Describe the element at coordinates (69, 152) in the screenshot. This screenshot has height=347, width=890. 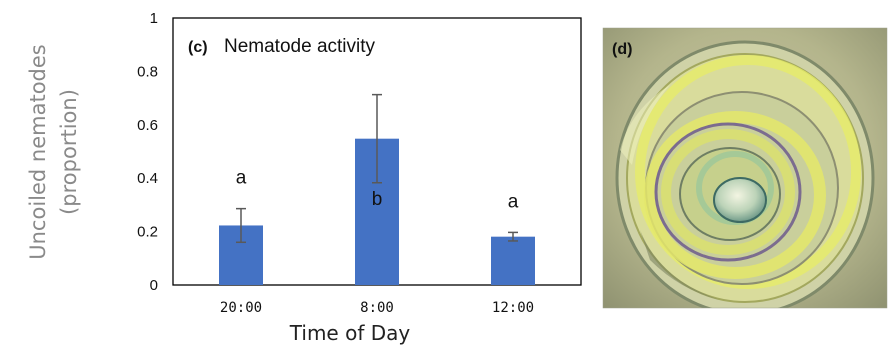
I see `y-axis-label-line2: (proportion)` at that location.